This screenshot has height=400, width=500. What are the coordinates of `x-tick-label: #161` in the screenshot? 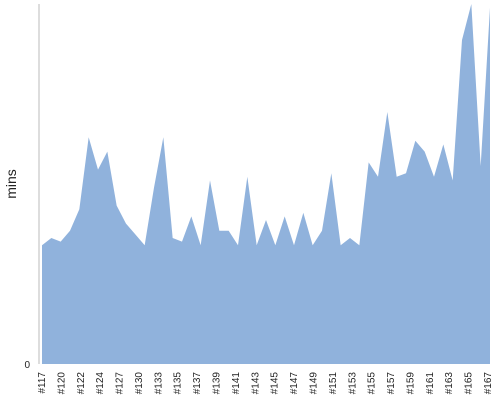 It's located at (430, 383).